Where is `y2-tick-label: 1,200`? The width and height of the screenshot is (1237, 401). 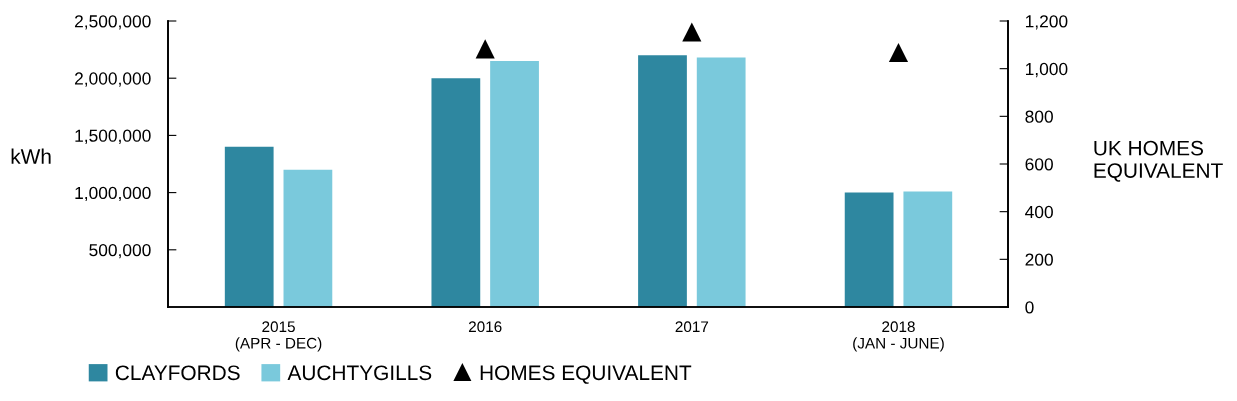
y2-tick-label: 1,200 is located at coordinates (1046, 22).